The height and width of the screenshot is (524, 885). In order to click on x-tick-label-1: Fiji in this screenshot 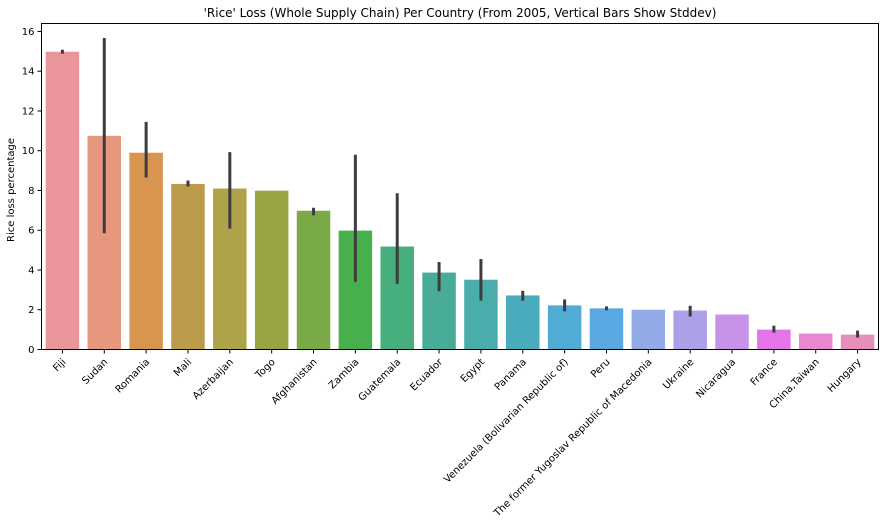, I will do `click(59, 365)`.